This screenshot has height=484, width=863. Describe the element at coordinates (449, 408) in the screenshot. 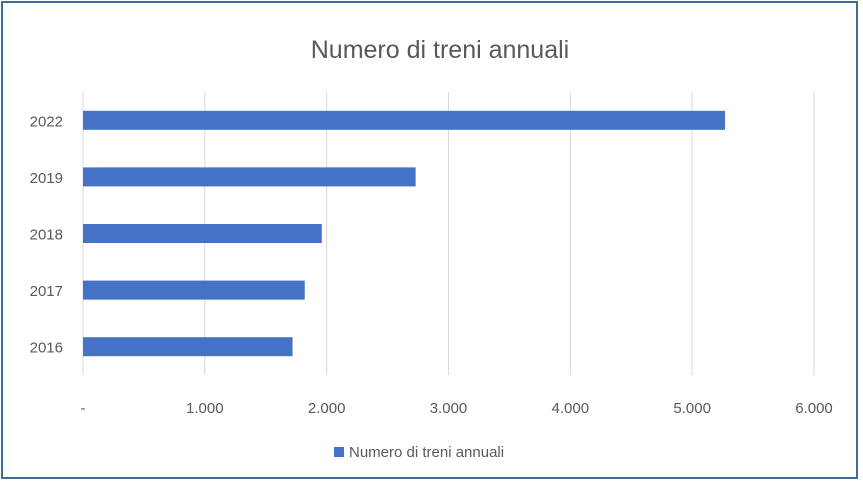

I see `x-tick-label-3: 3.000` at that location.